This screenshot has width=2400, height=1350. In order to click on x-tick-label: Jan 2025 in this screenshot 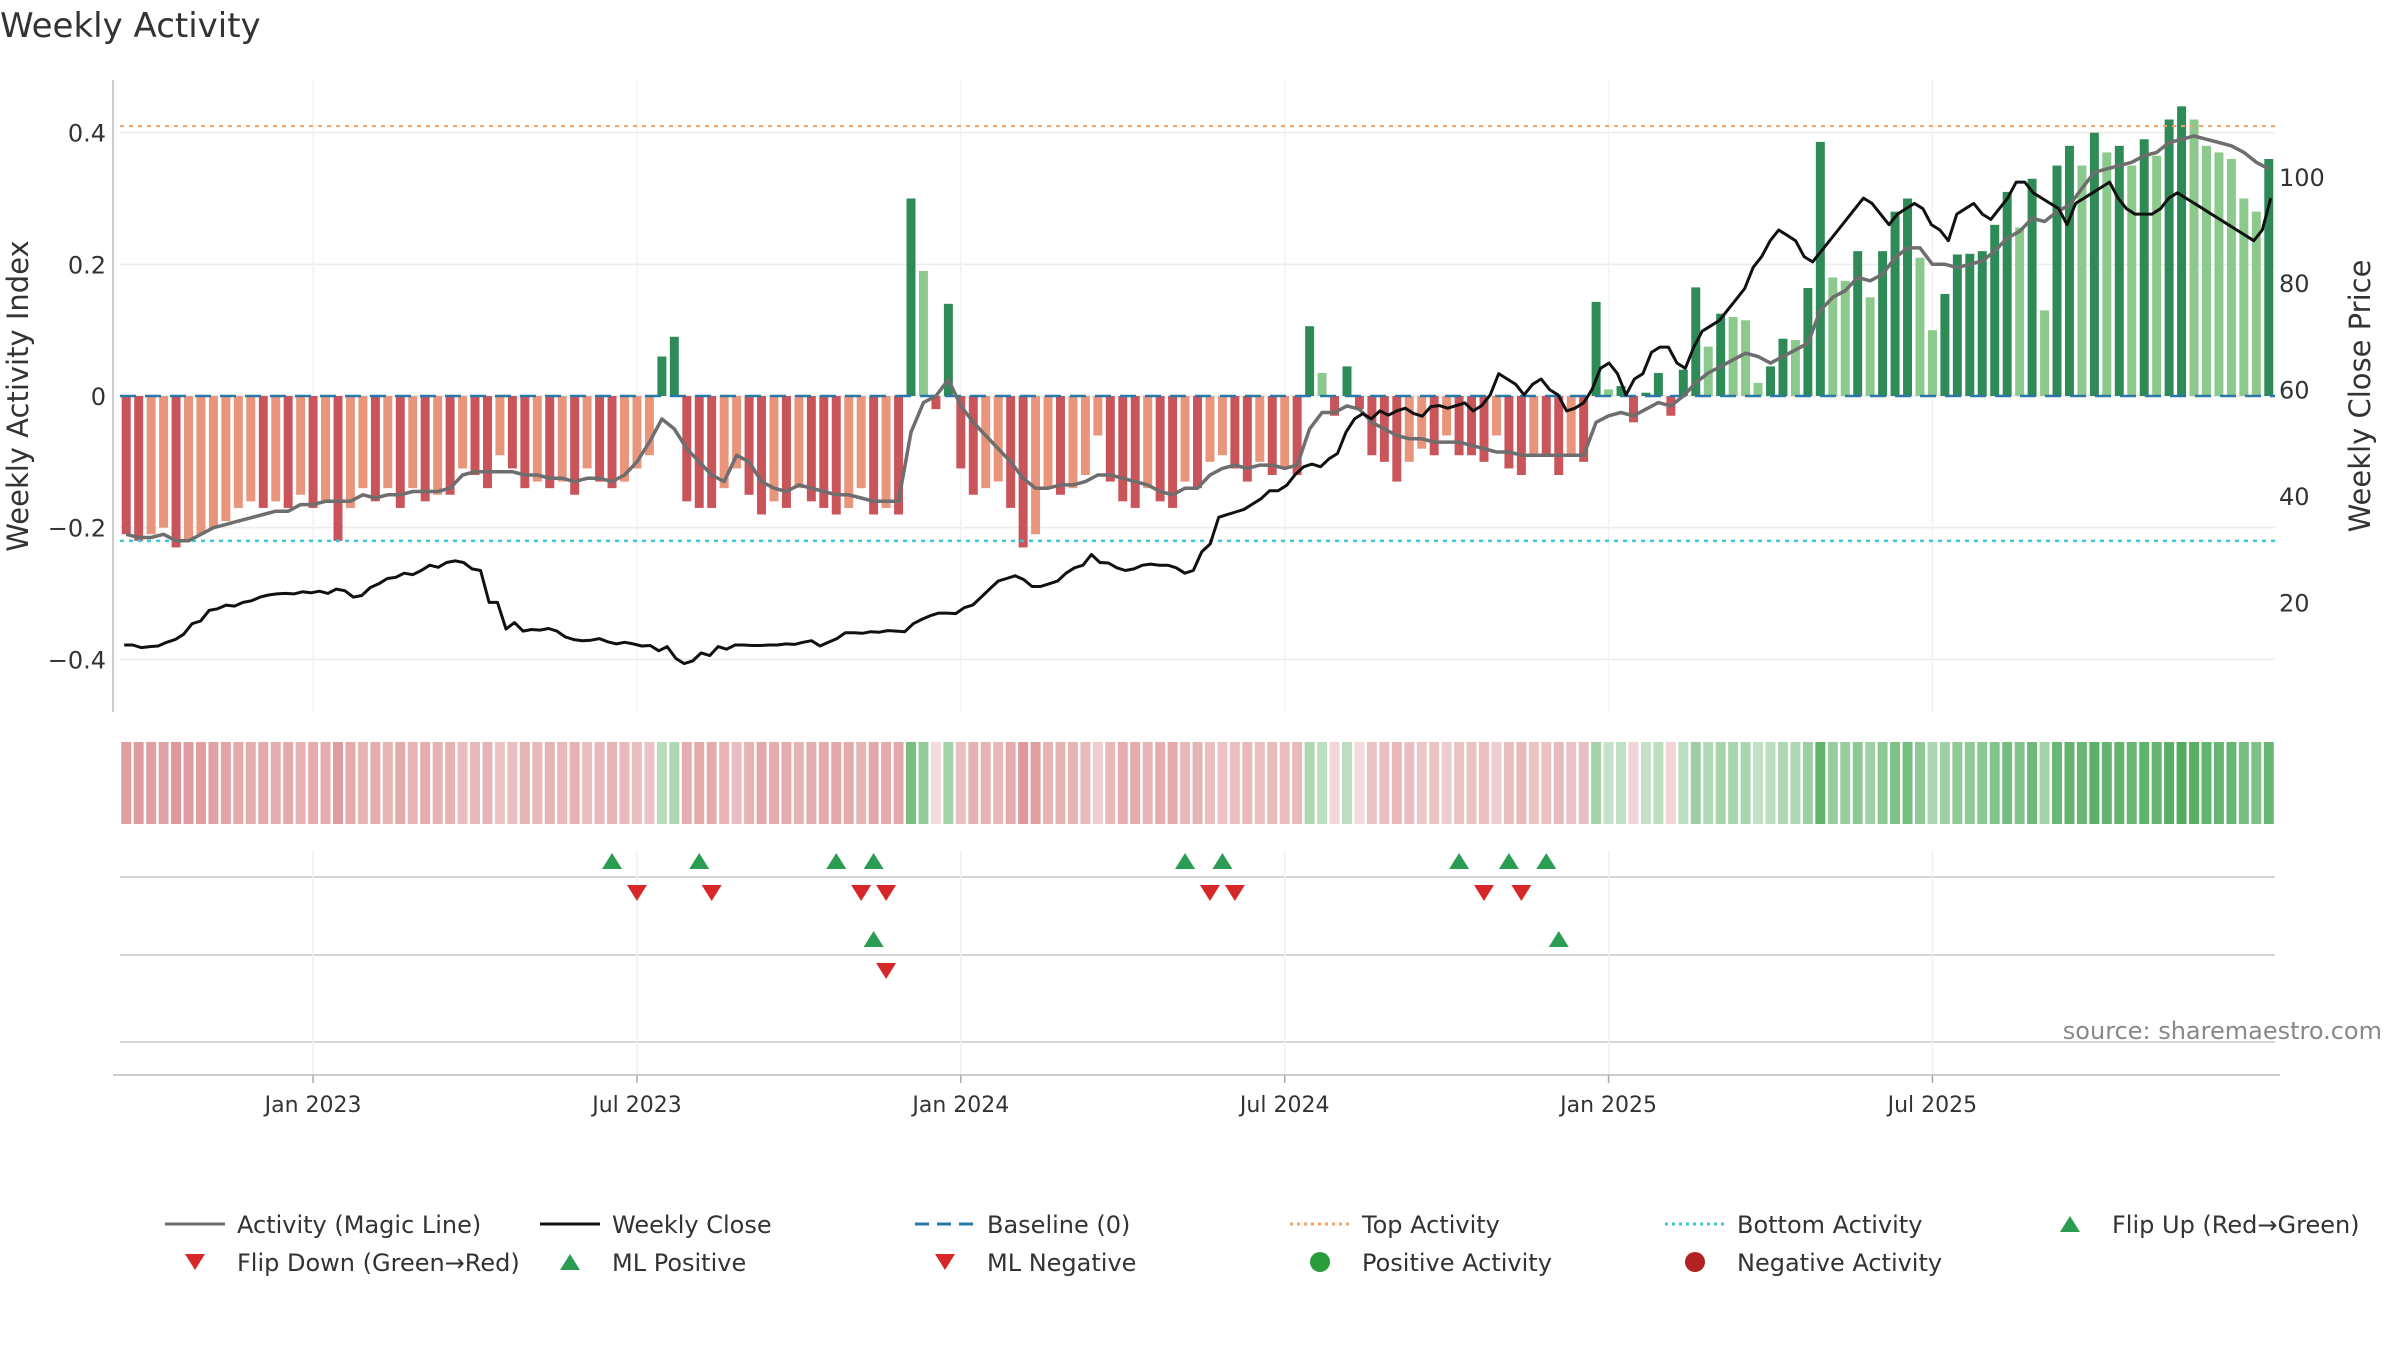, I will do `click(1607, 1105)`.